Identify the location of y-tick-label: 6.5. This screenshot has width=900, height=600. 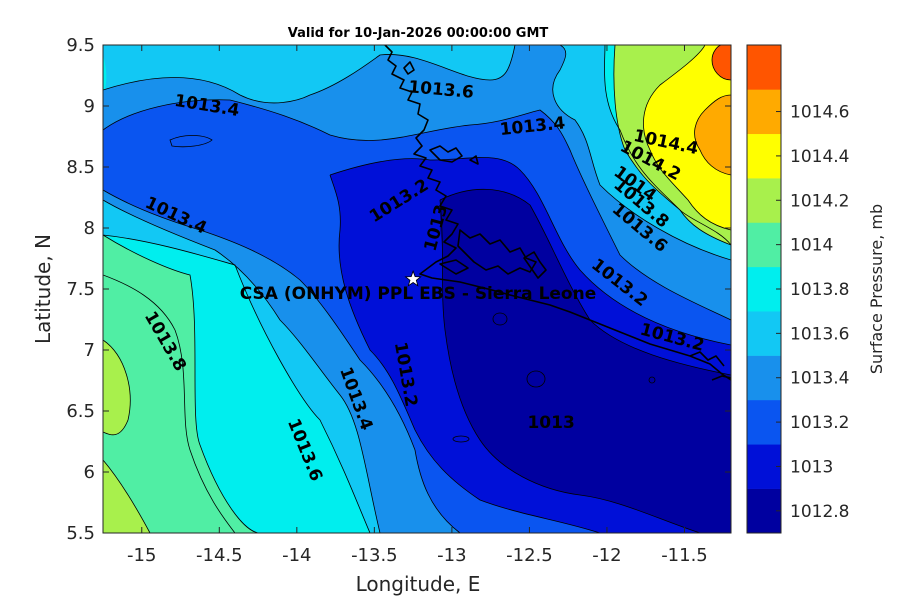
(80, 411).